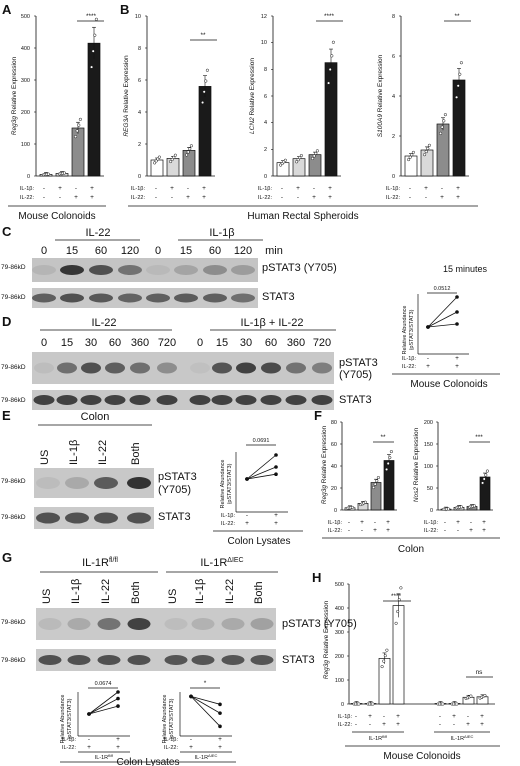  What do you see at coordinates (252, 96) in the screenshot?
I see `b2-ylabel: LCN2 Relative Expression` at bounding box center [252, 96].